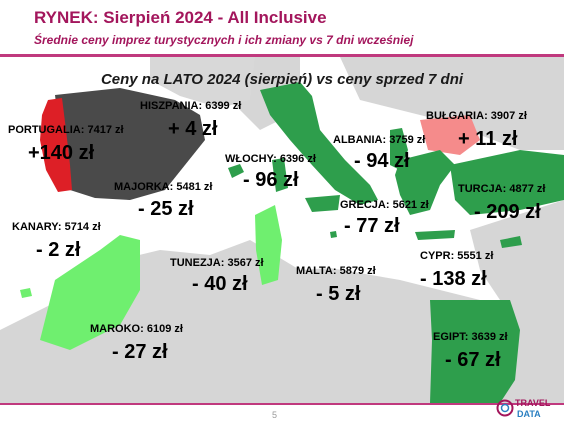 This screenshot has width=564, height=423. What do you see at coordinates (90, 292) in the screenshot?
I see `morocco-shape` at bounding box center [90, 292].